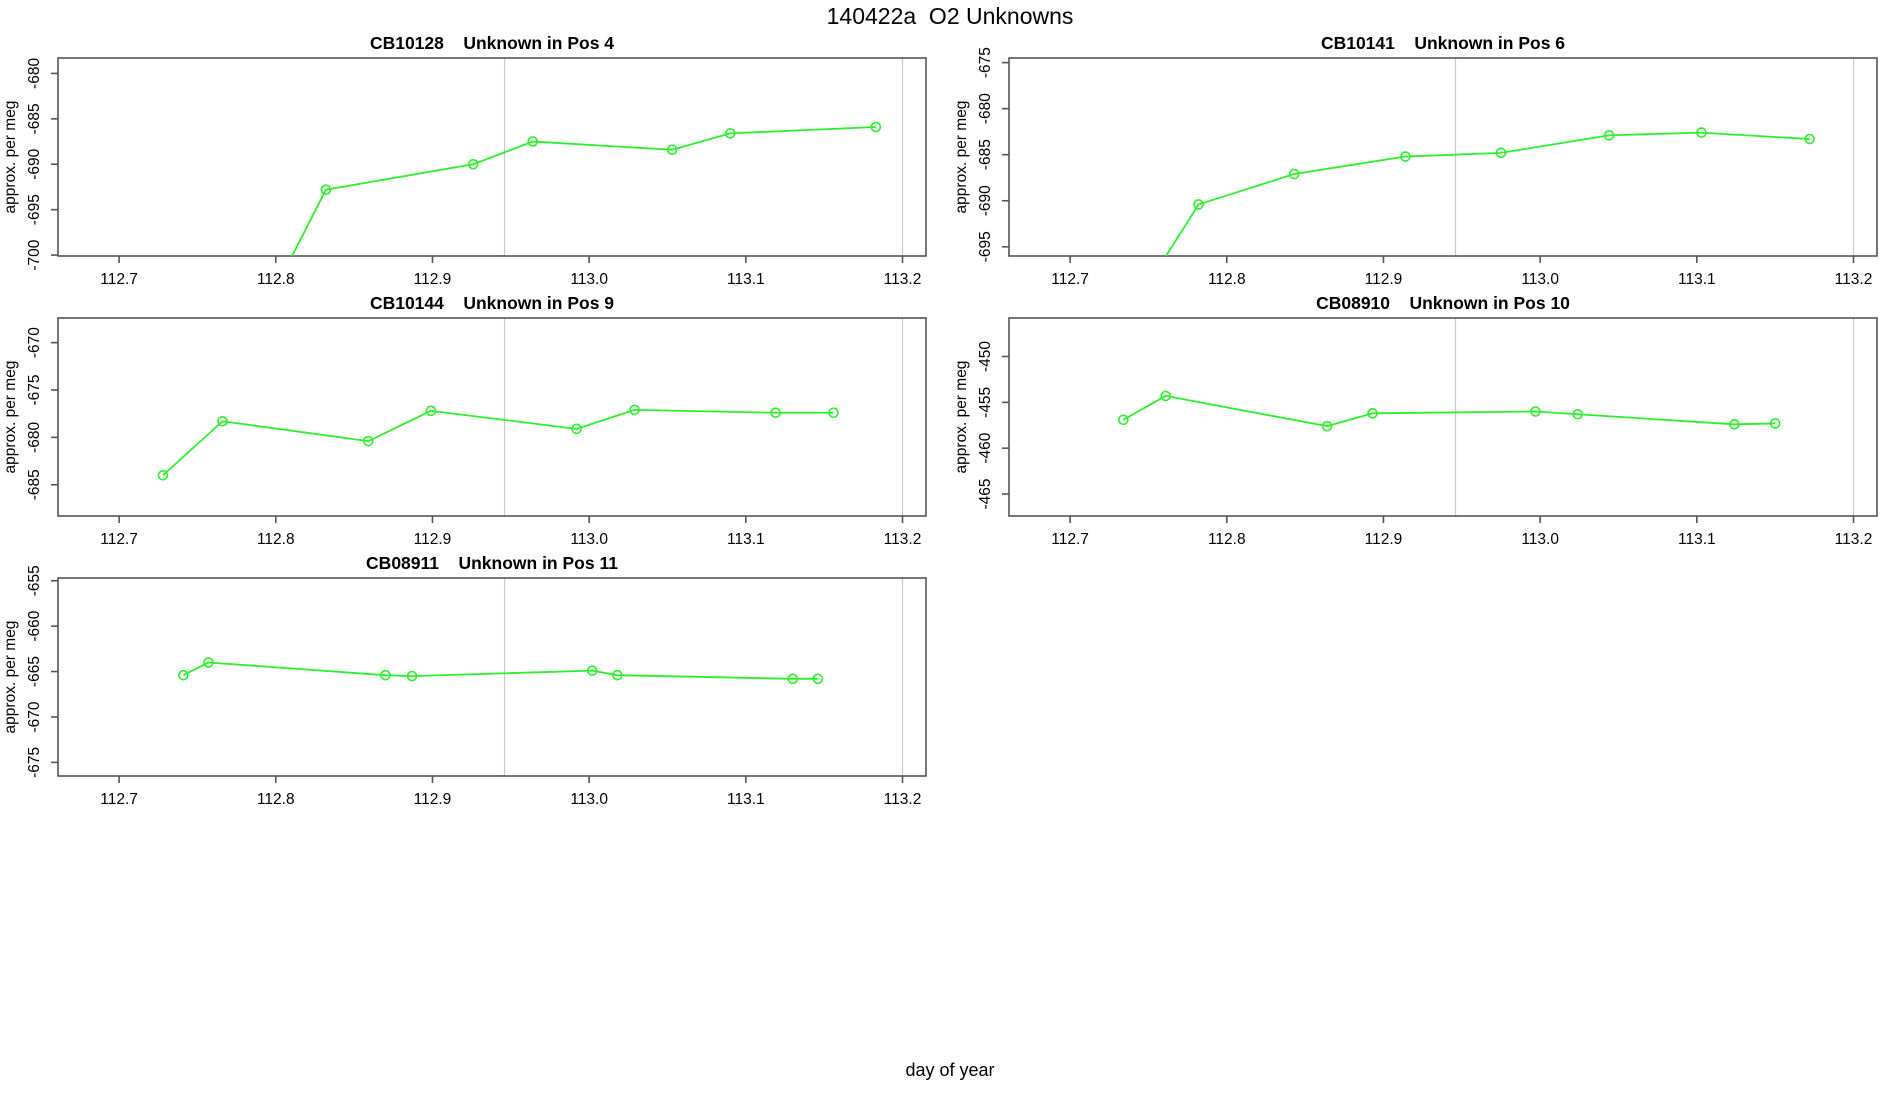 This screenshot has width=1900, height=1100. I want to click on shared-x-axis-label: day of year, so click(950, 1070).